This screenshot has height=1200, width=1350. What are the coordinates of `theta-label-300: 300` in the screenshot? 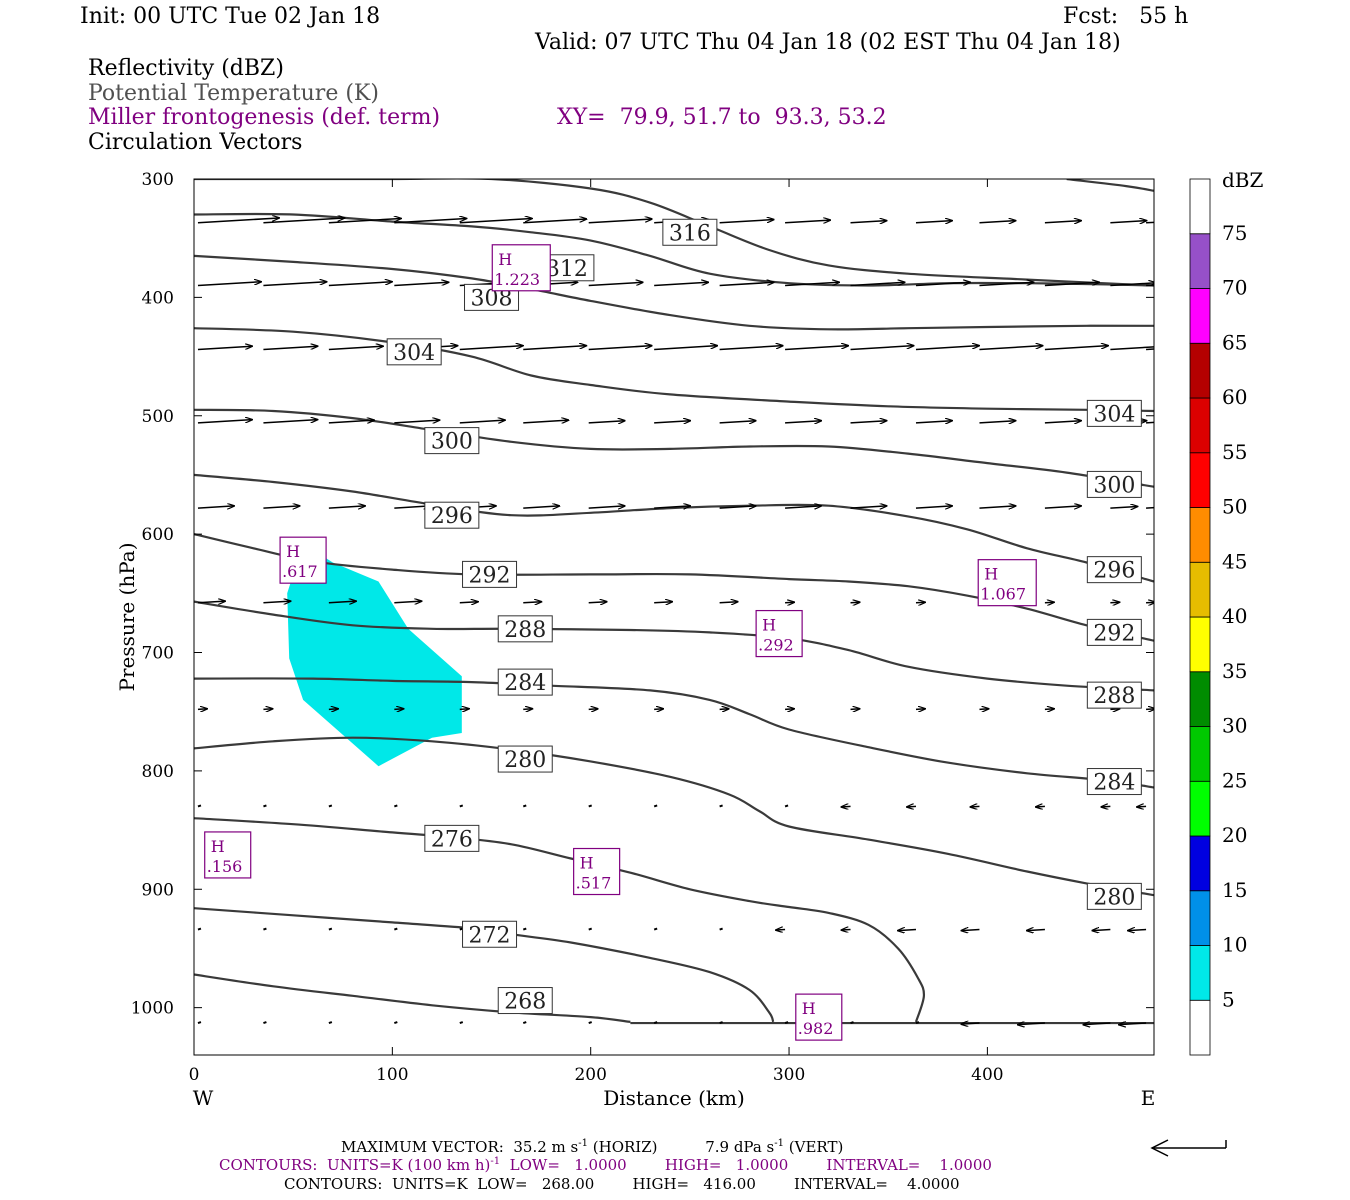 It's located at (452, 442).